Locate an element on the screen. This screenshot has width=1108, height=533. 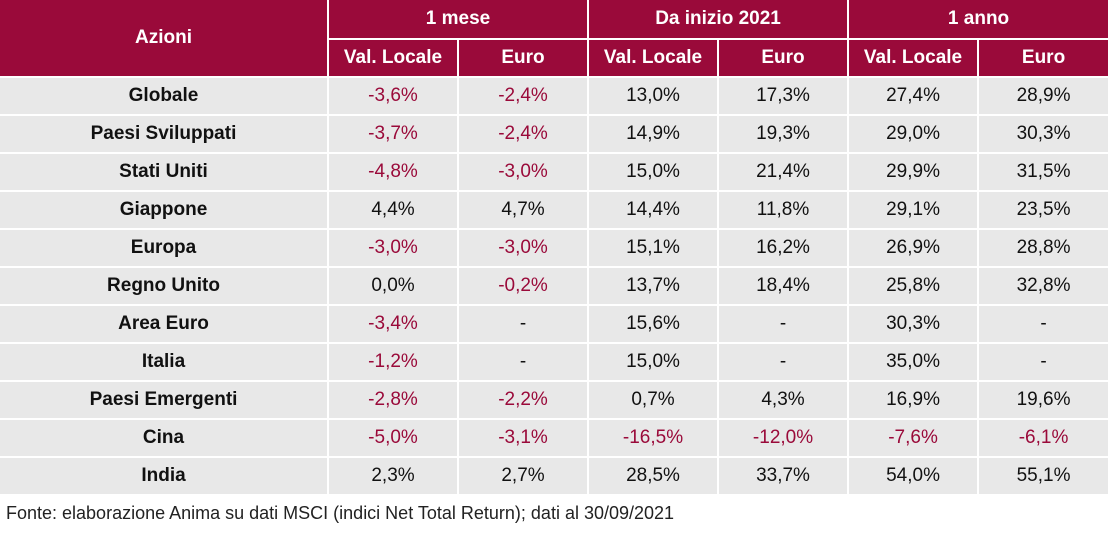
value-cell: 33,7% is located at coordinates (783, 475).